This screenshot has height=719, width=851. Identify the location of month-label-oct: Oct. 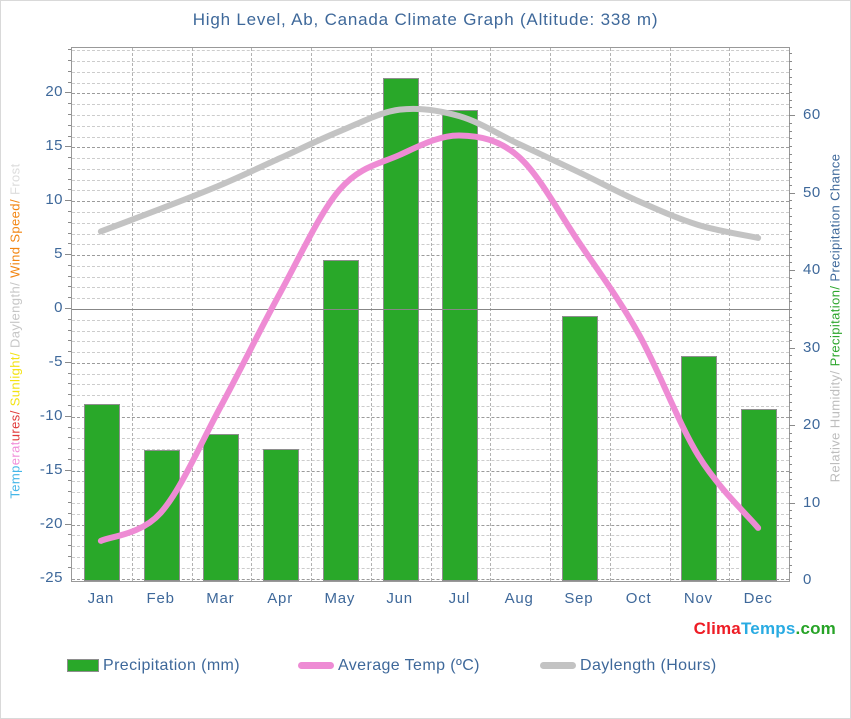
(638, 598).